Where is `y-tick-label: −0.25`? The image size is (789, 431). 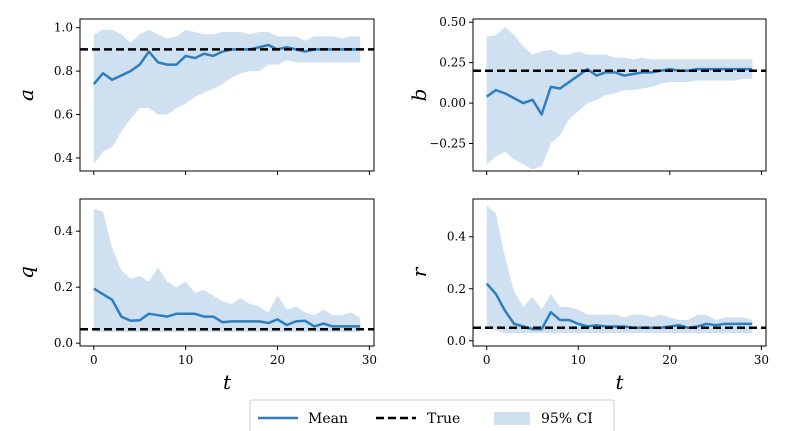
y-tick-label: −0.25 is located at coordinates (447, 144).